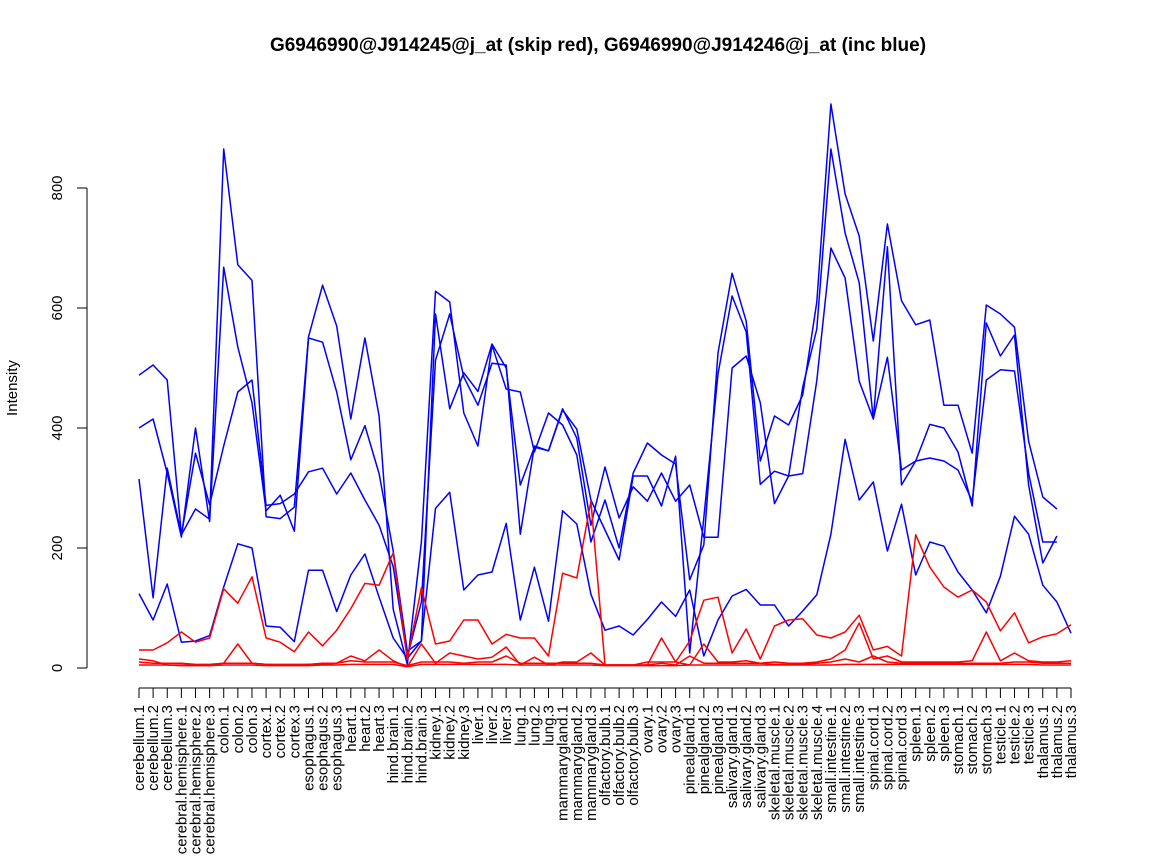 The image size is (1152, 864). What do you see at coordinates (774, 762) in the screenshot?
I see `x-tick-label: skeletal.muscle.1` at bounding box center [774, 762].